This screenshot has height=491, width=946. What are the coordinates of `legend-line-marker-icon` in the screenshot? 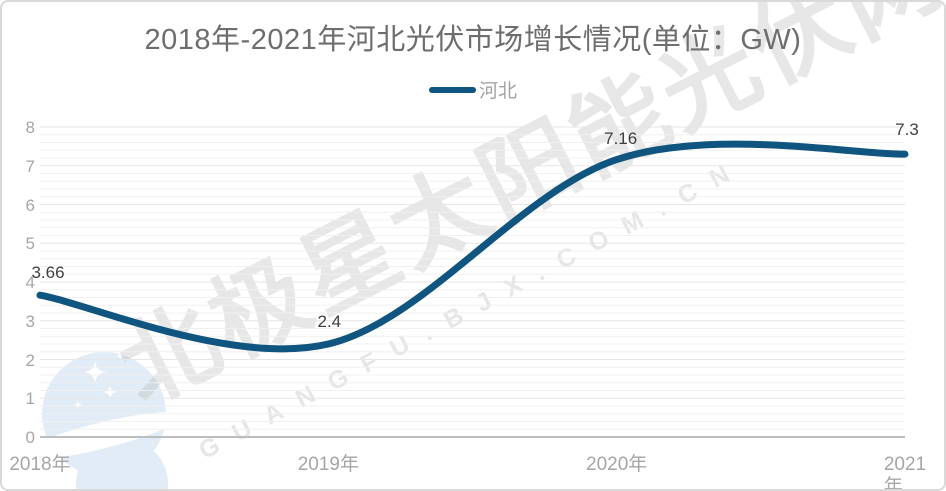 It's located at (452, 89).